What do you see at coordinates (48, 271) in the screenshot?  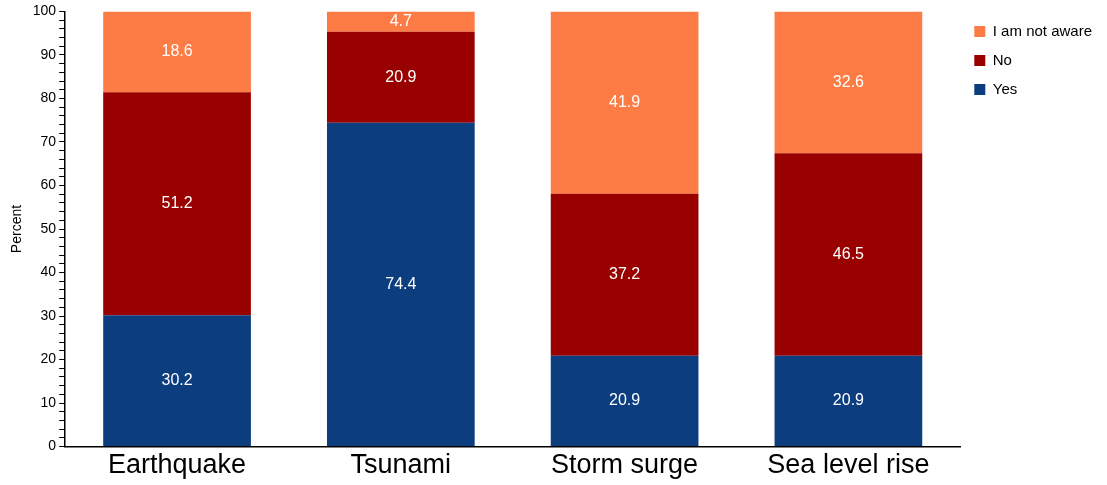 I see `y-tick-label: 40` at bounding box center [48, 271].